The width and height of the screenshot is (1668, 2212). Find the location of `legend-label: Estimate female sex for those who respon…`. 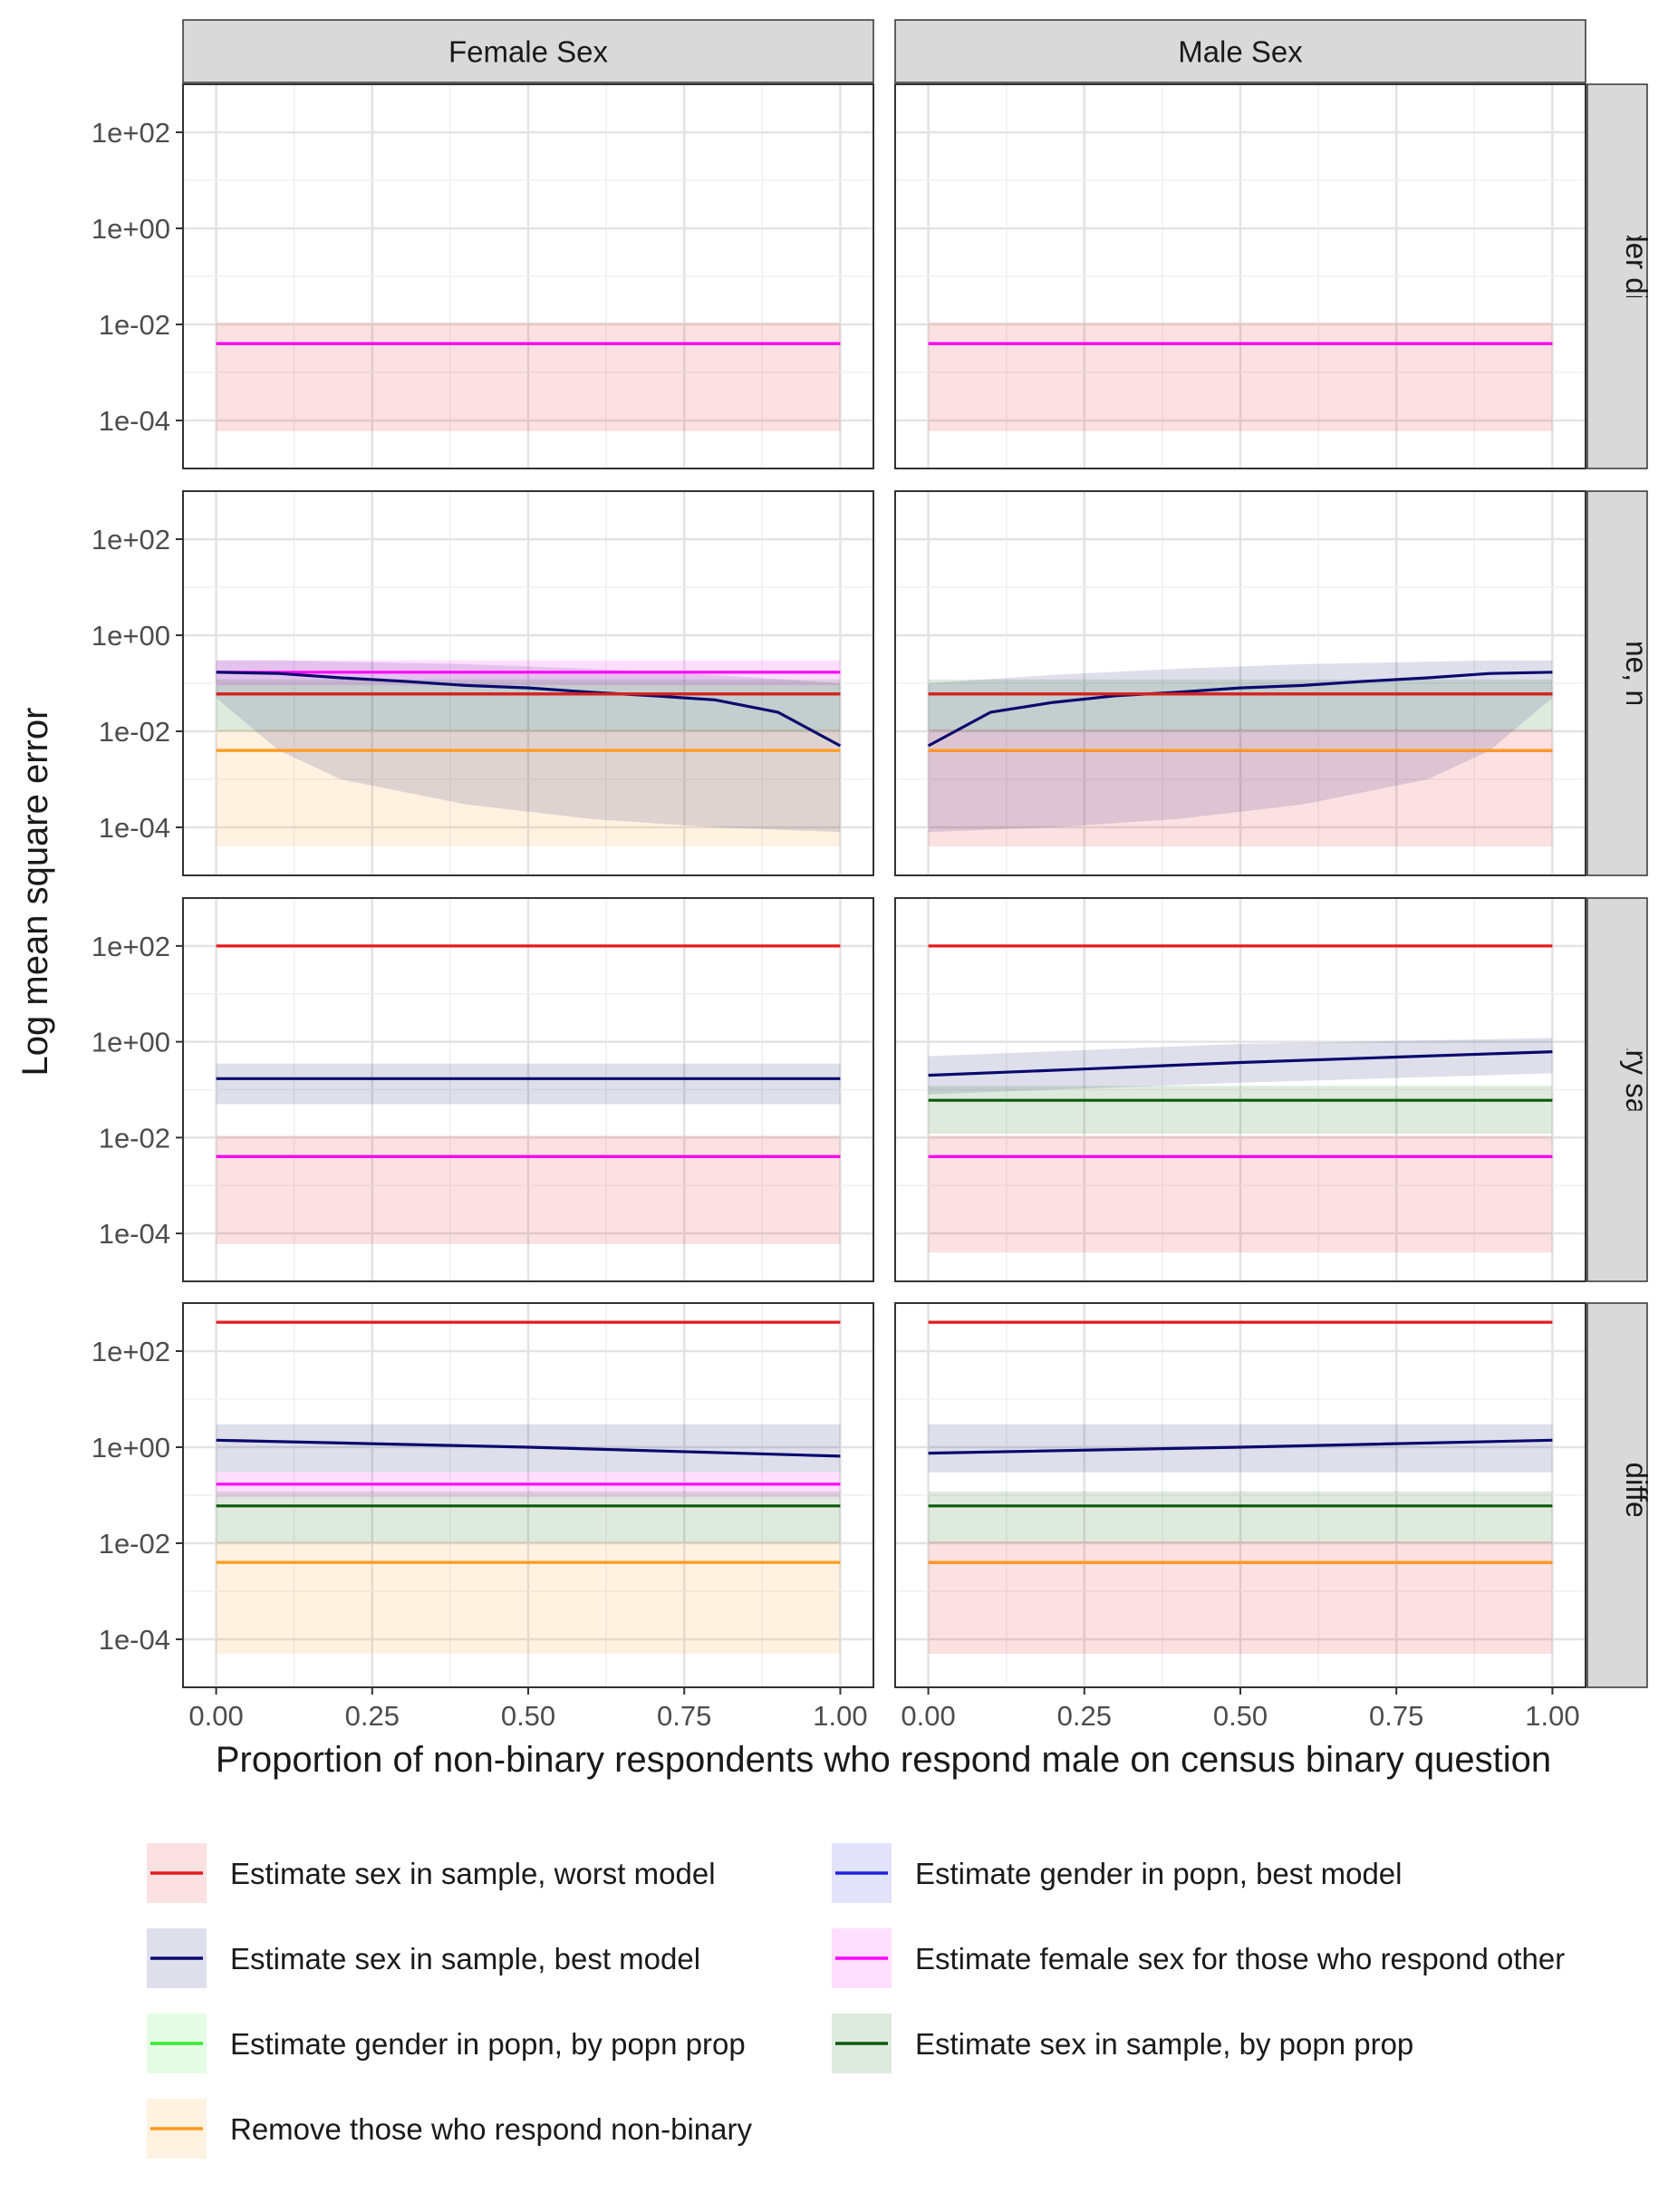

legend-label: Estimate female sex for those who respon… is located at coordinates (1240, 1958).